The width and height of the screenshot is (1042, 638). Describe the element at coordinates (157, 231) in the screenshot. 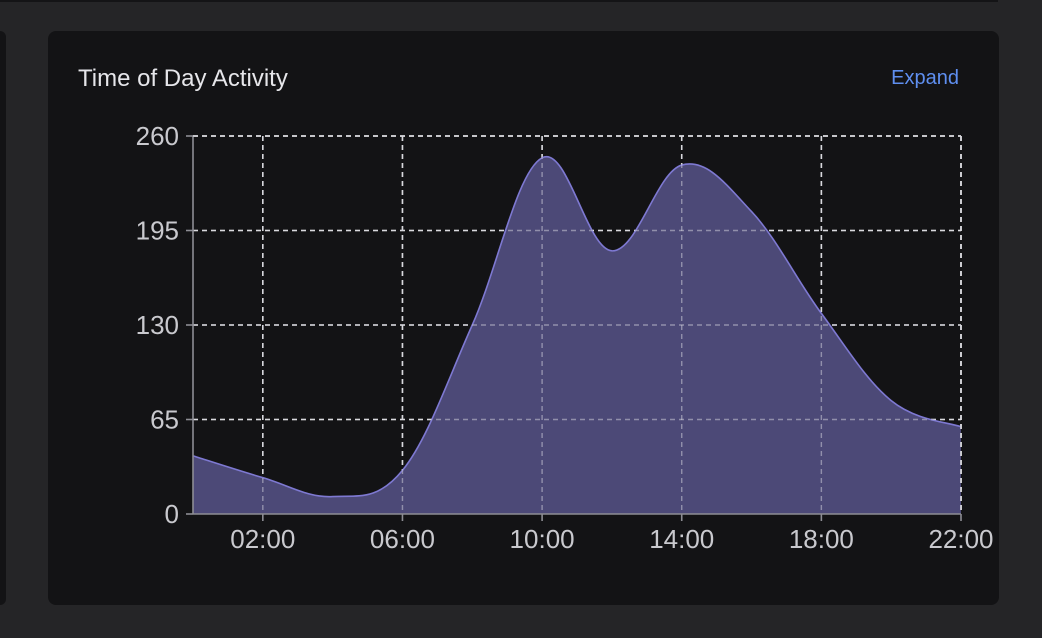

I see `y-tick-label-195: 195` at that location.